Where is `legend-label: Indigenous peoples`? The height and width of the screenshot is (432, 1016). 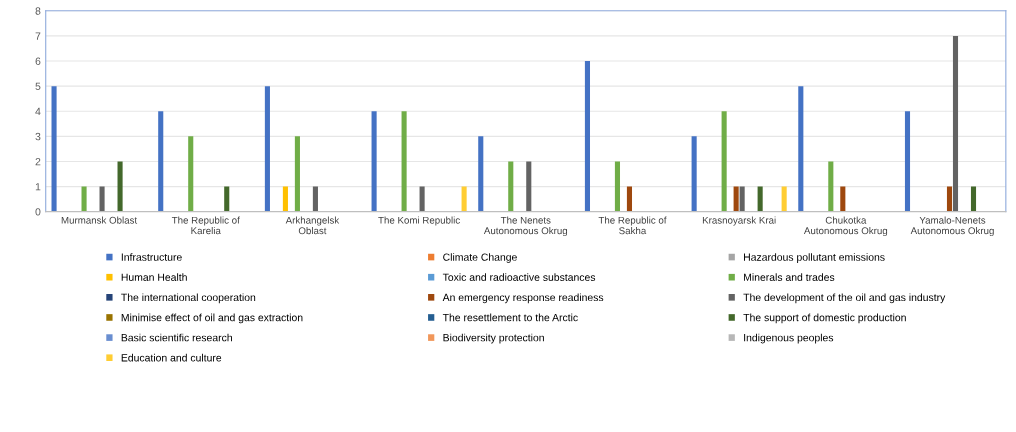
legend-label: Indigenous peoples is located at coordinates (789, 338).